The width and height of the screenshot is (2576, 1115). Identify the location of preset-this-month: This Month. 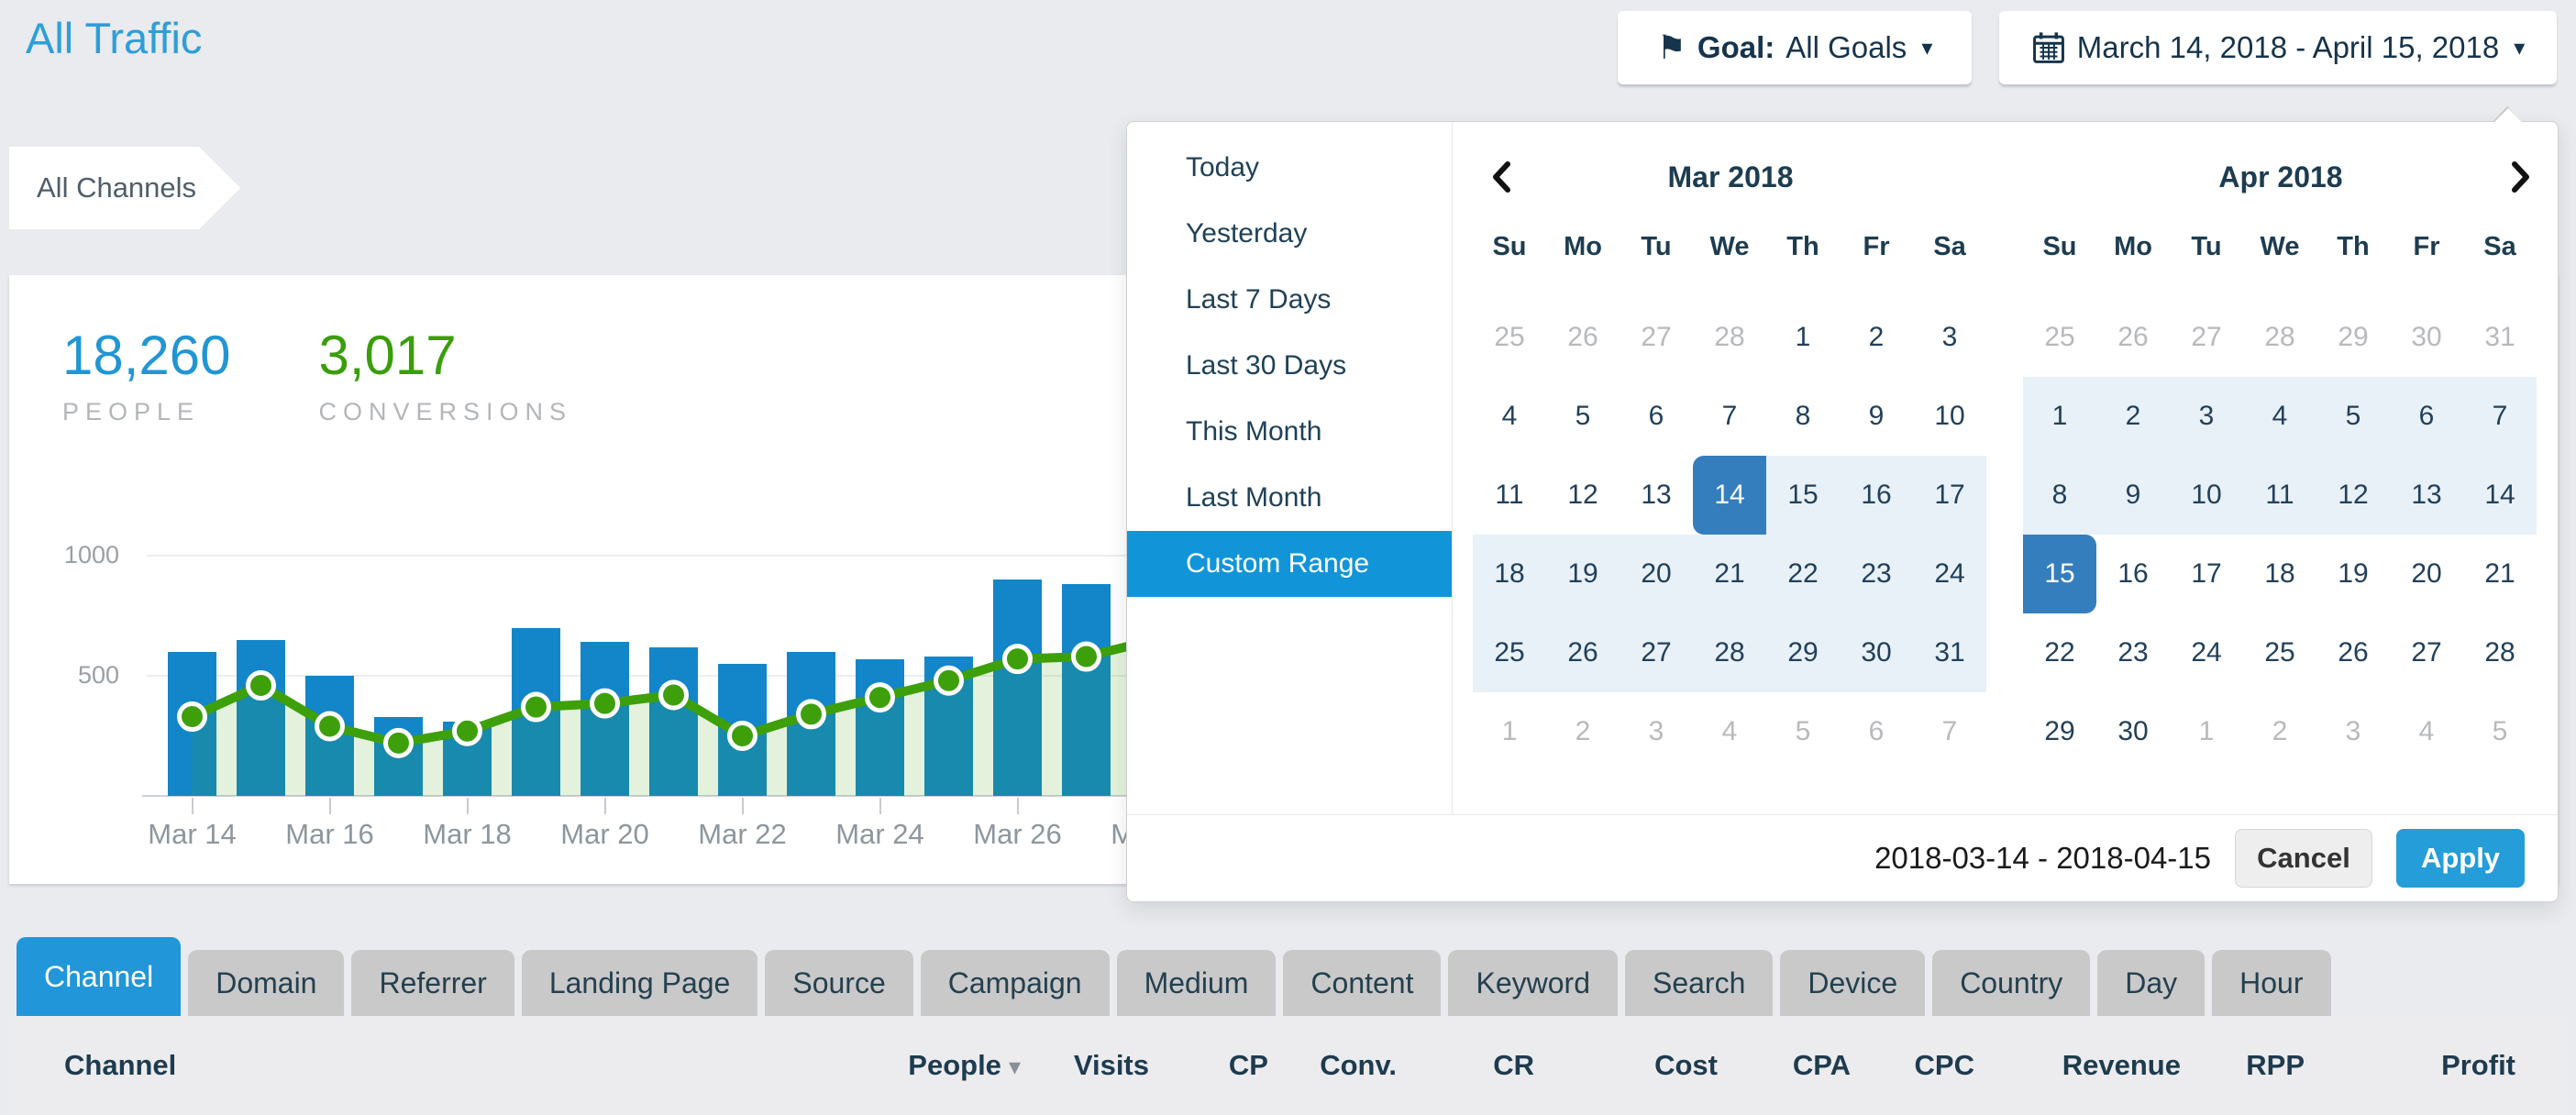
(1254, 431).